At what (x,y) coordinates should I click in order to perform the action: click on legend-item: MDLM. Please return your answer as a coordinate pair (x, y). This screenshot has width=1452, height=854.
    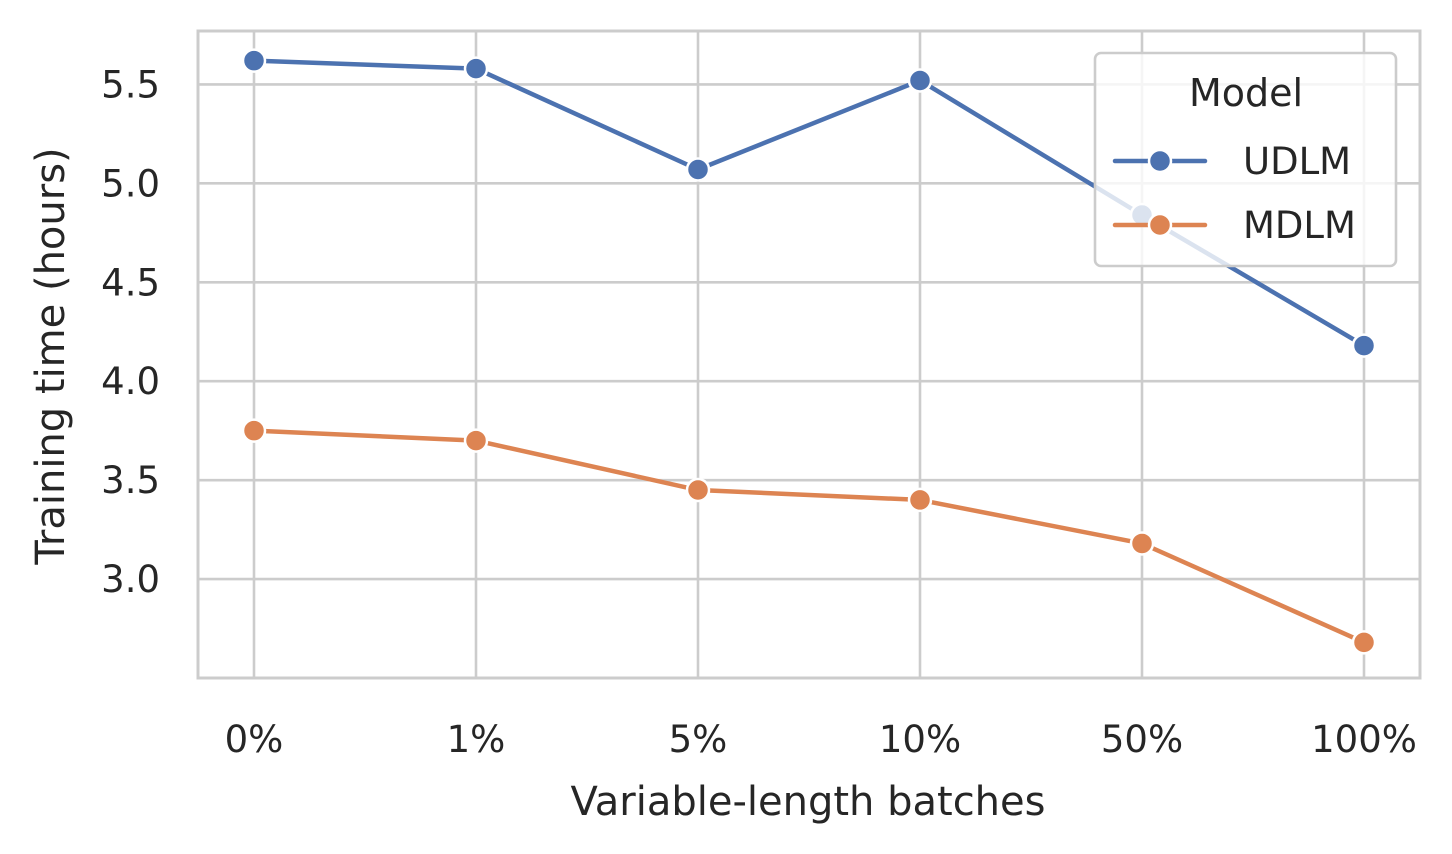
    Looking at the image, I should click on (1234, 225).